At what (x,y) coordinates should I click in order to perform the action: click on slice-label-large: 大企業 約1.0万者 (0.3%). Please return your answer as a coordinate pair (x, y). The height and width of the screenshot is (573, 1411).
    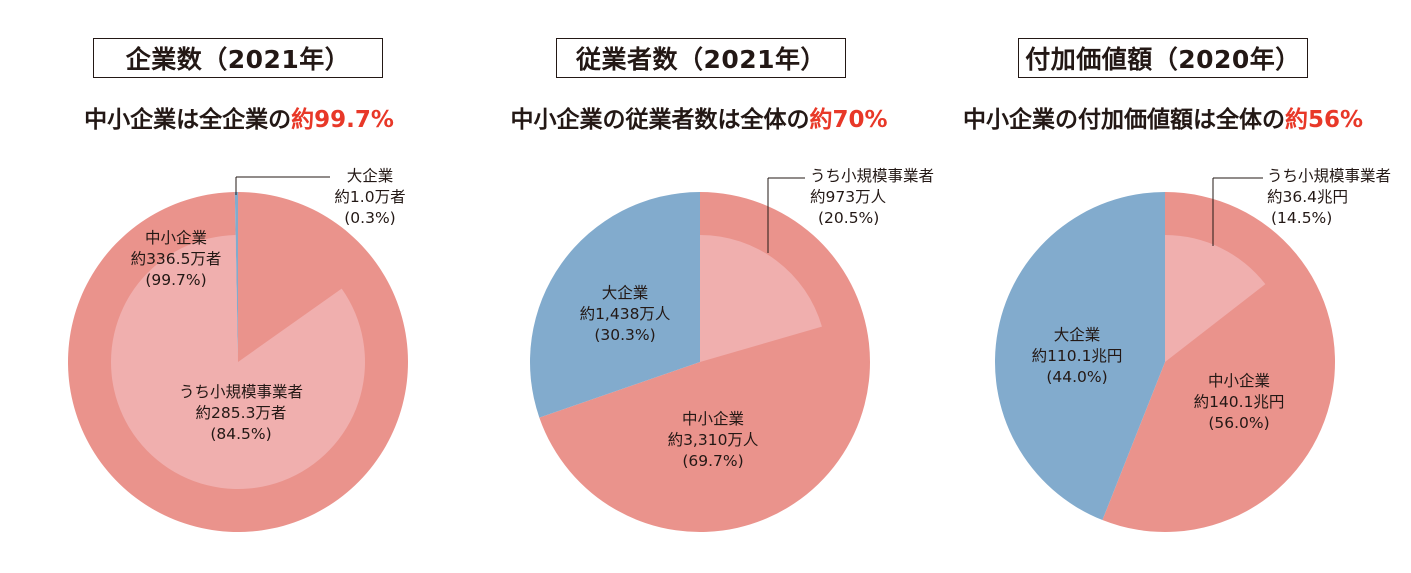
    Looking at the image, I should click on (369, 197).